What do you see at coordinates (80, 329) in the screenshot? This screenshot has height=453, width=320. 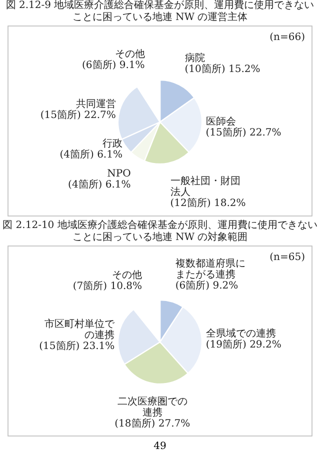 I see `slice-label: 市区町村単位での連携` at bounding box center [80, 329].